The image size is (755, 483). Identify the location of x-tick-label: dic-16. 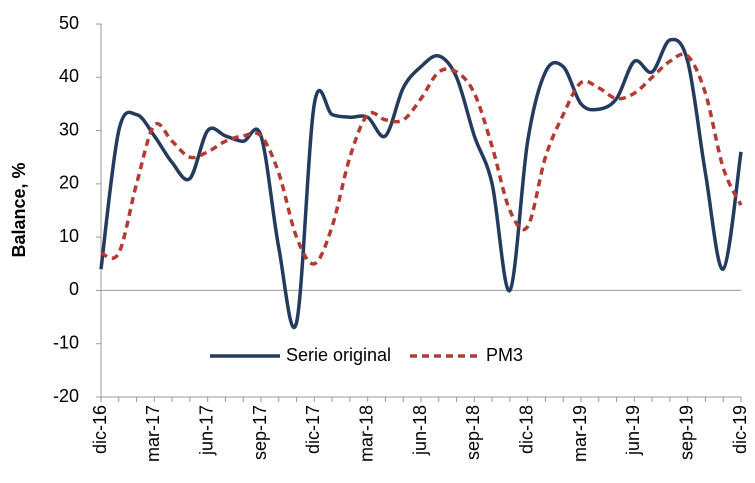
(100, 429).